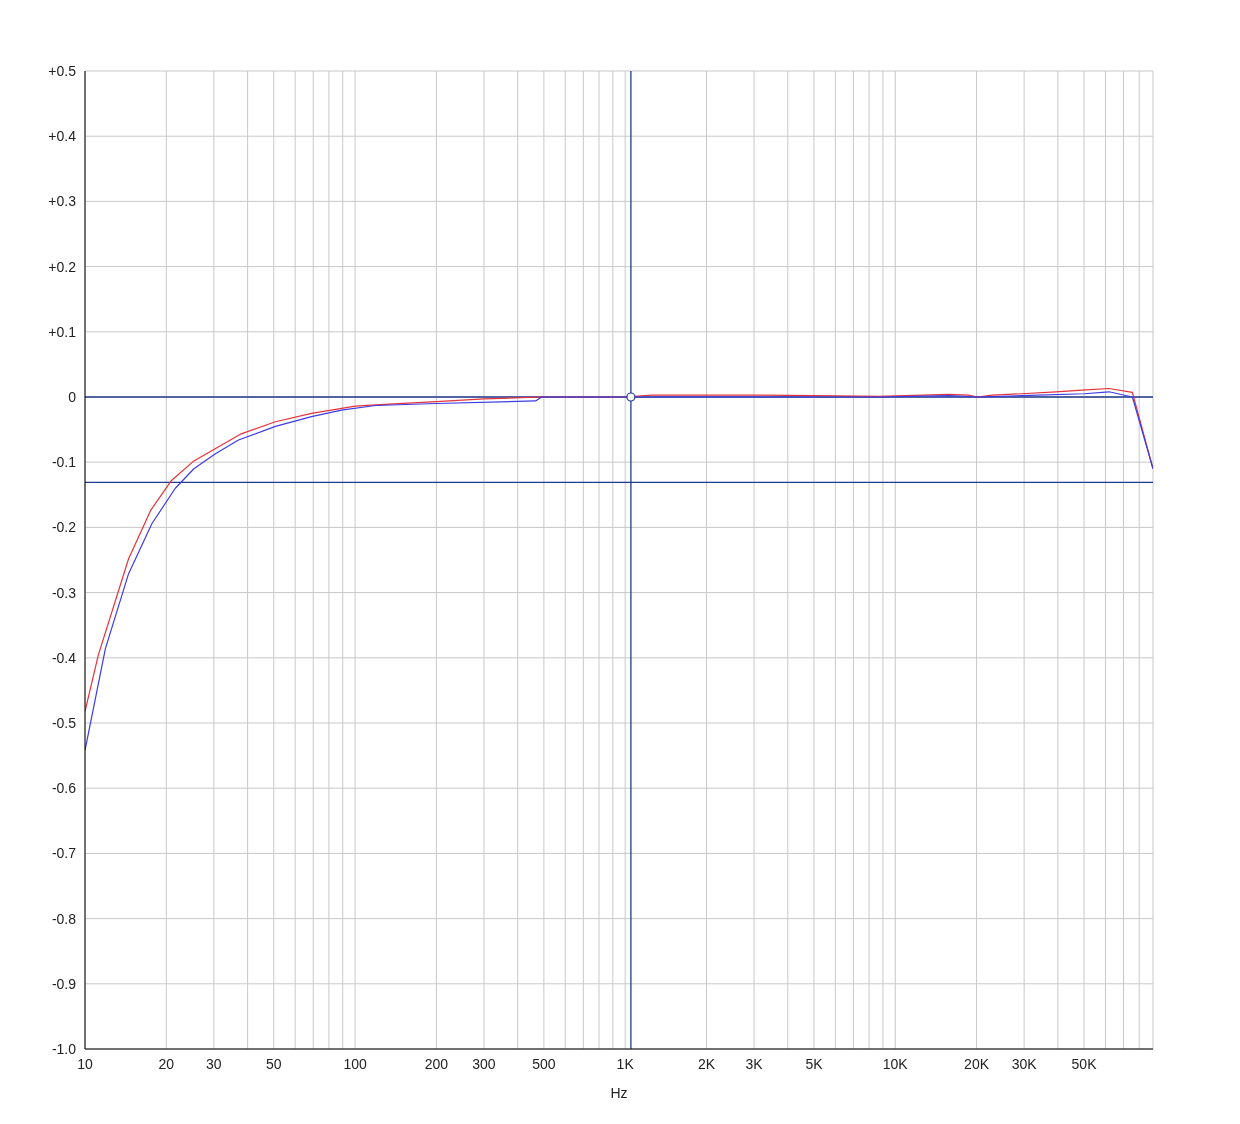  I want to click on x-tick-label: 3K, so click(754, 1063).